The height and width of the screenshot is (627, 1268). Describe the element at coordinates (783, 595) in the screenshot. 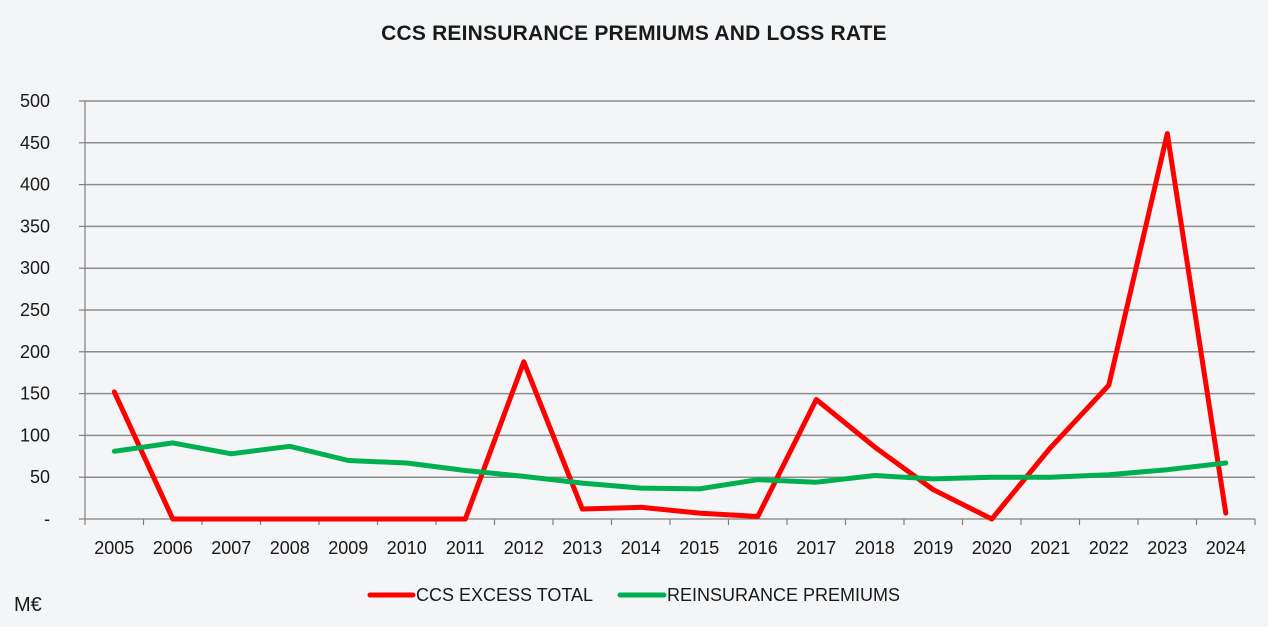

I see `legend-label: REINSURANCE PREMIUMS` at that location.